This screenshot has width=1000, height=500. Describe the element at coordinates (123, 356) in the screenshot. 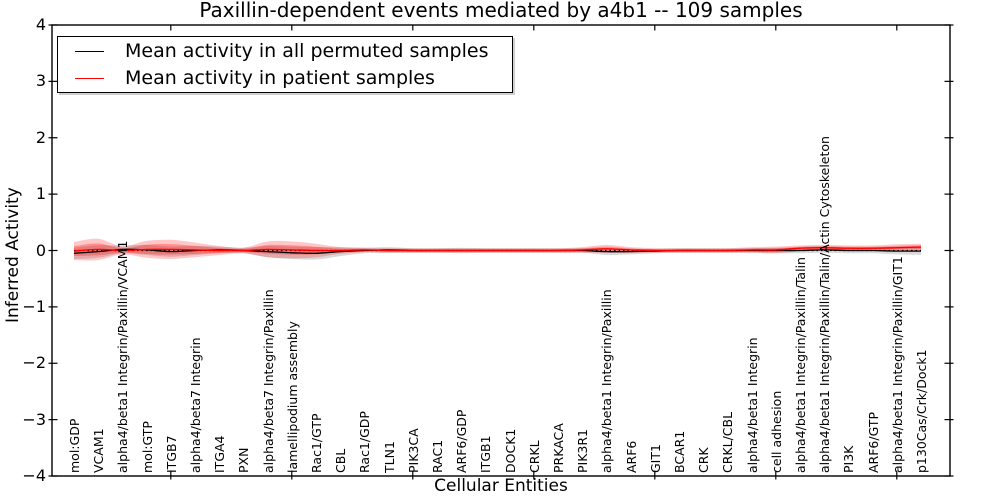

I see `x-category-label: alpha4/beta1 Integrin/Paxillin/VCAM1` at that location.